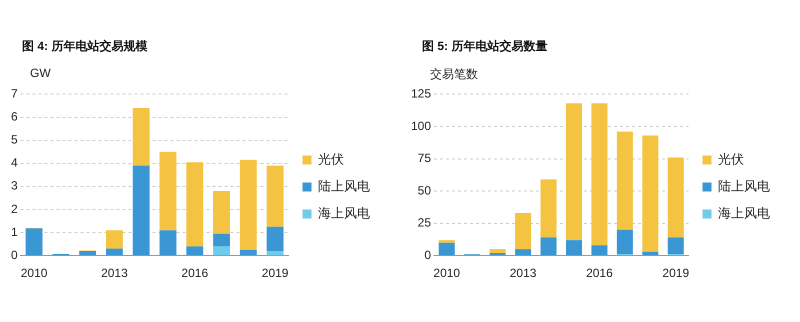 The width and height of the screenshot is (800, 322). Describe the element at coordinates (14, 93) in the screenshot. I see `y-tick-label: 7` at that location.